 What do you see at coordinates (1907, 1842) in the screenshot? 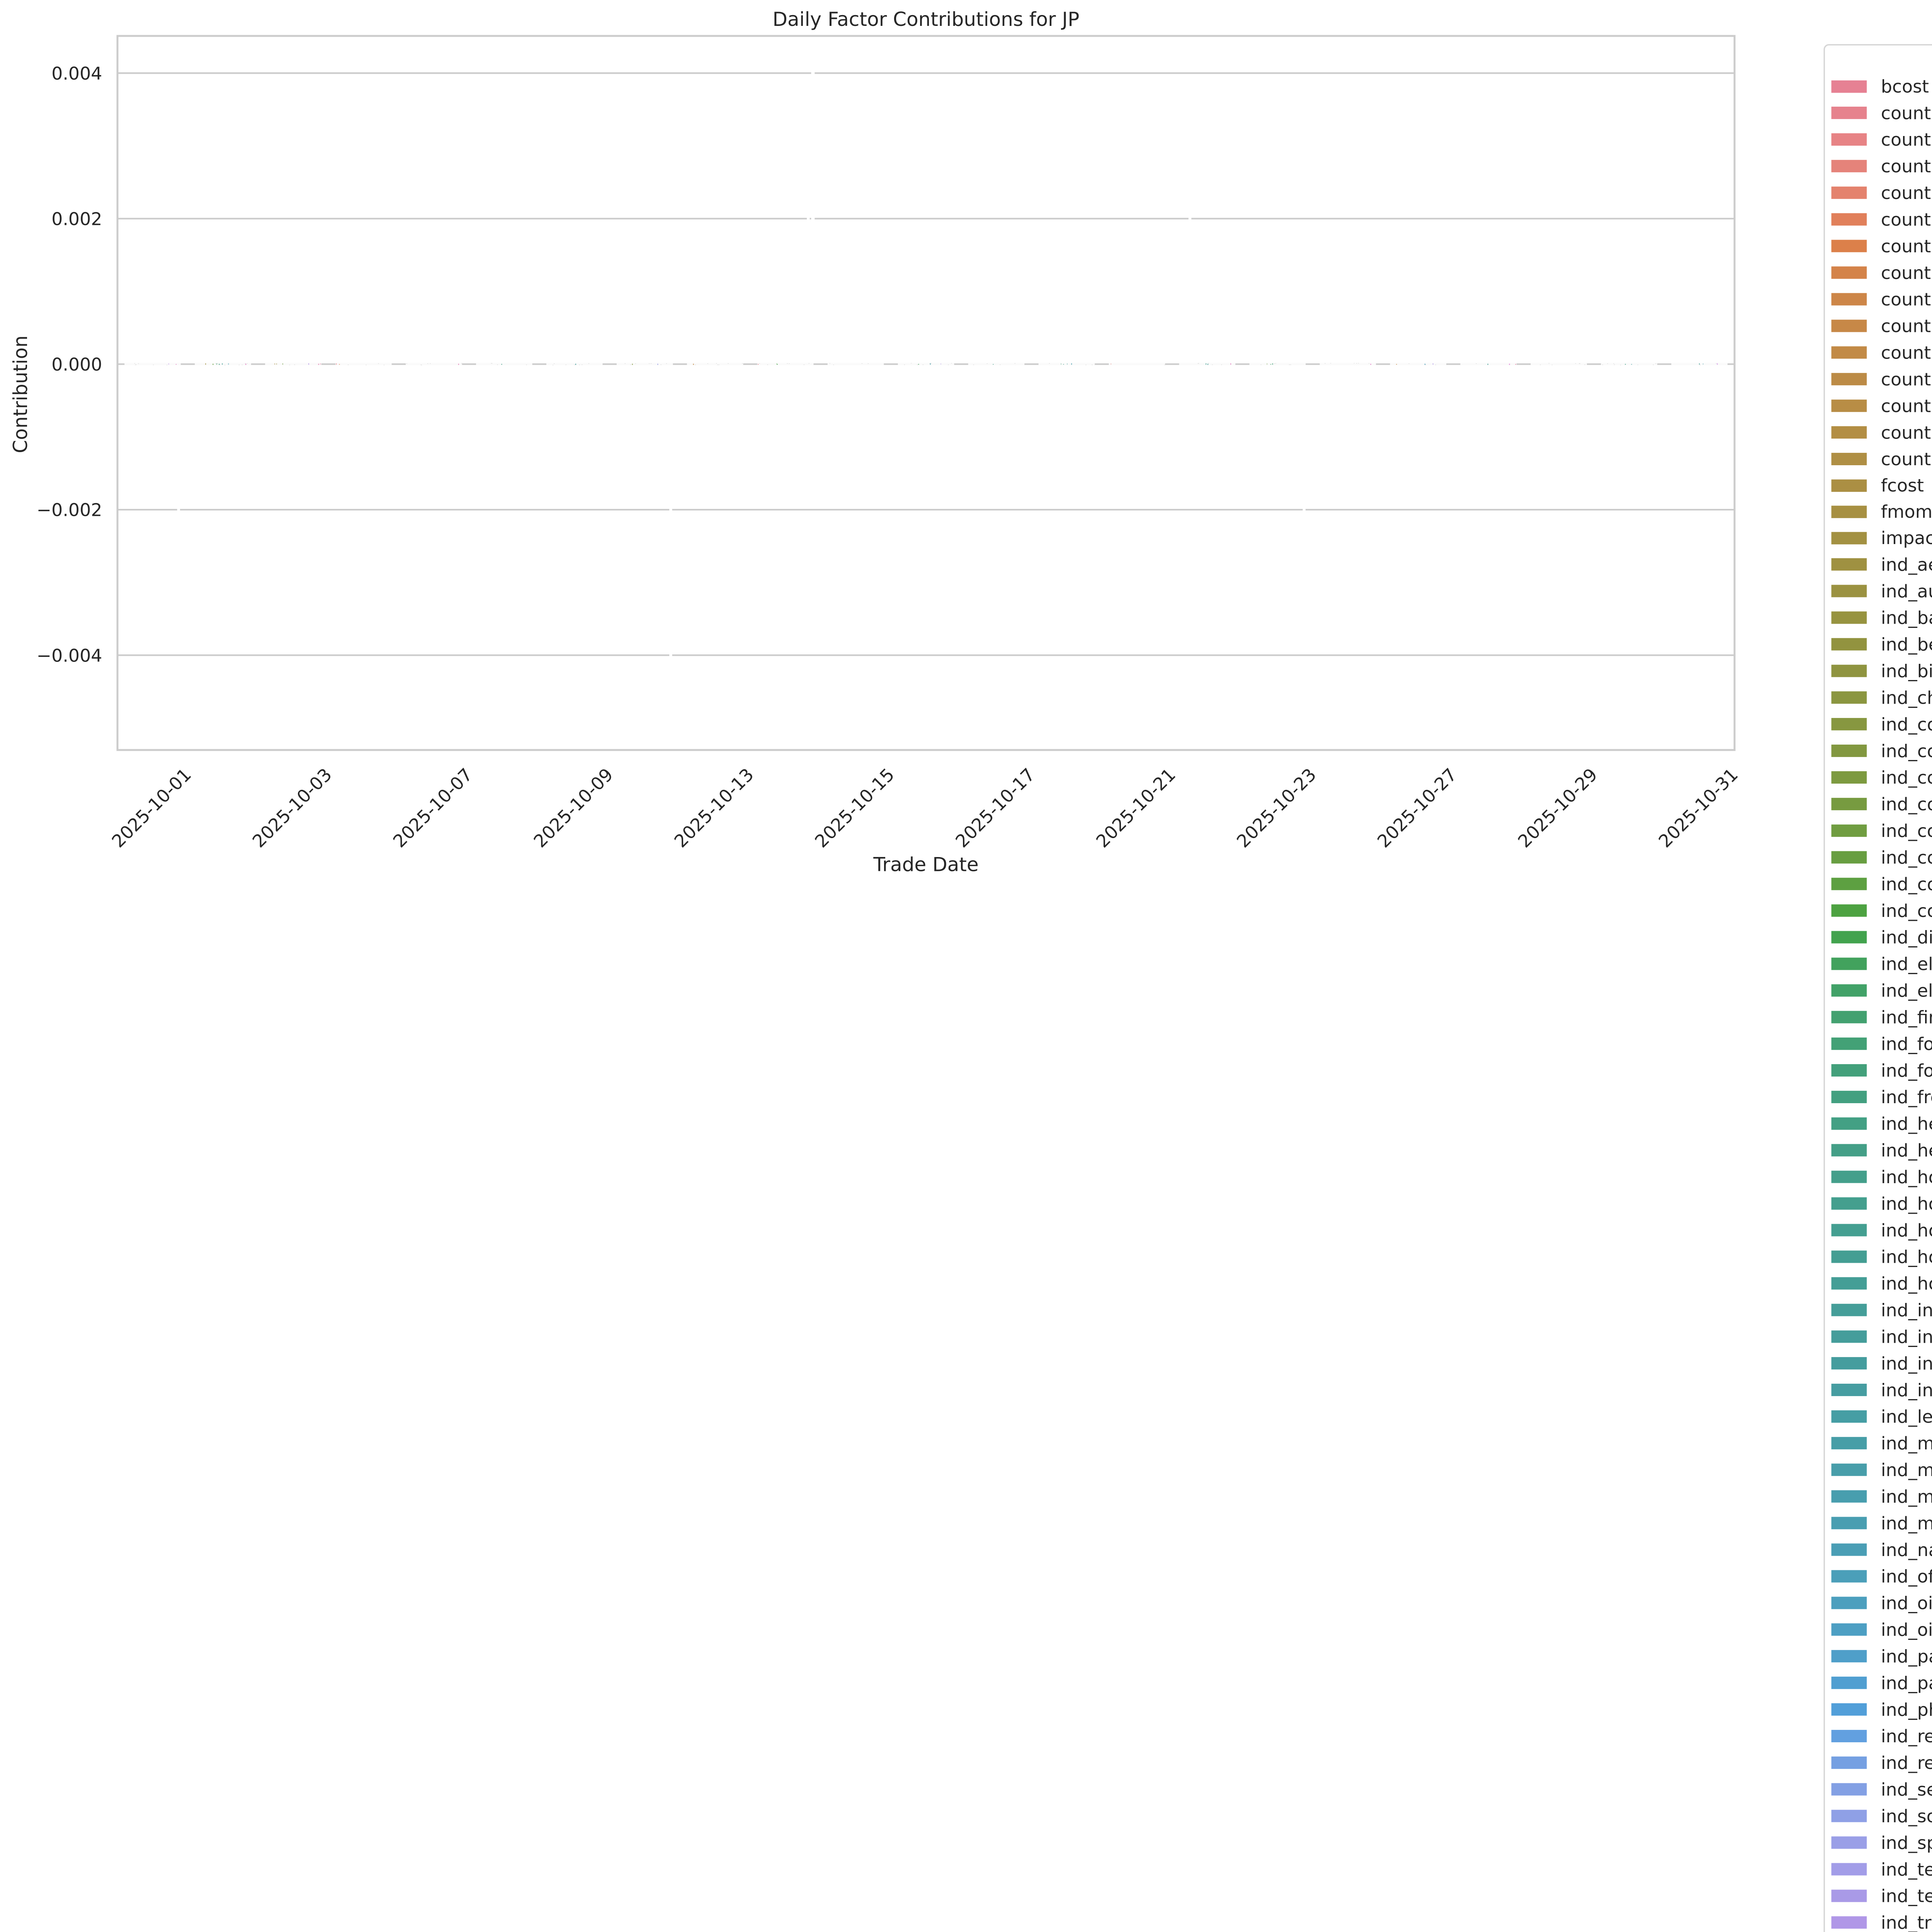
I see `legend-item-label: ind_specialty_reatil` at bounding box center [1907, 1842].